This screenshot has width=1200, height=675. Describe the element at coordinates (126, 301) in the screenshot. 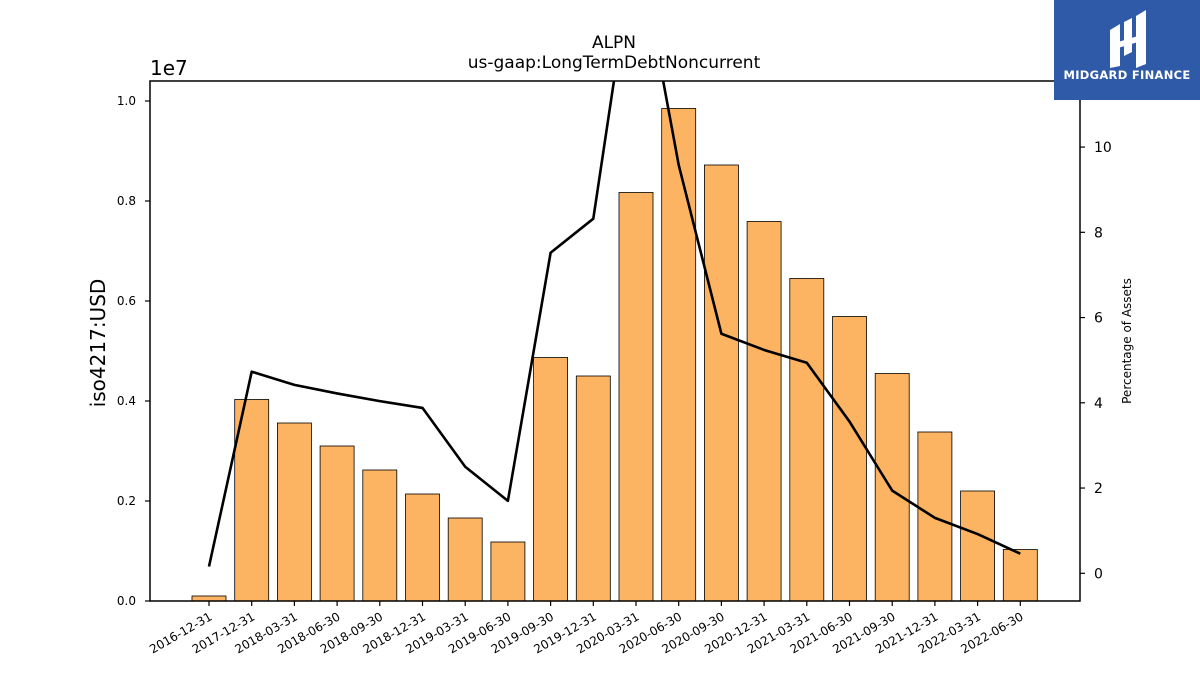

I see `y-tick-label: 0.6` at that location.